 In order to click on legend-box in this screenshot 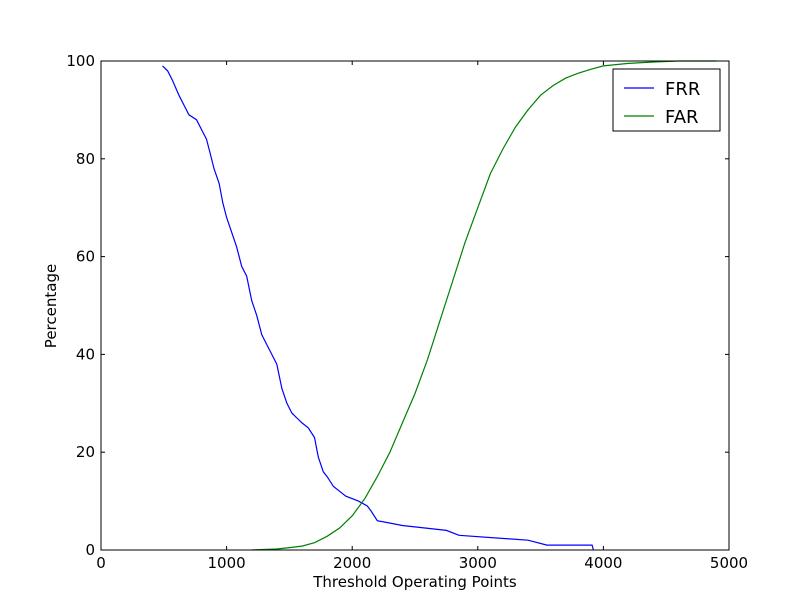, I will do `click(666, 100)`.